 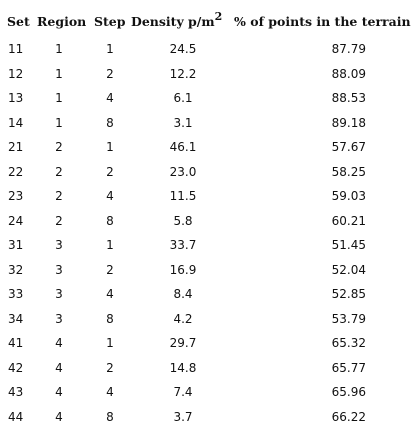 I want to click on cell-density: 5.8, so click(x=183, y=220).